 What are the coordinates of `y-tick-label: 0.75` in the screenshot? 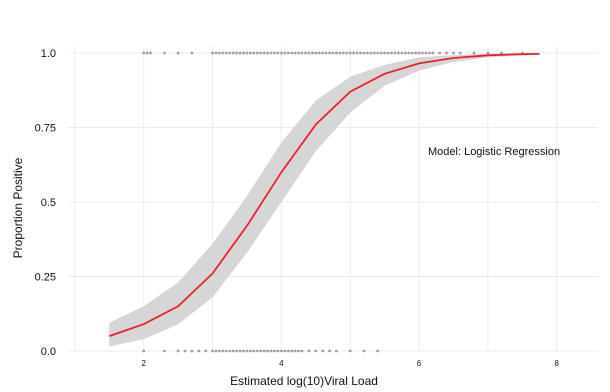 It's located at (45, 128).